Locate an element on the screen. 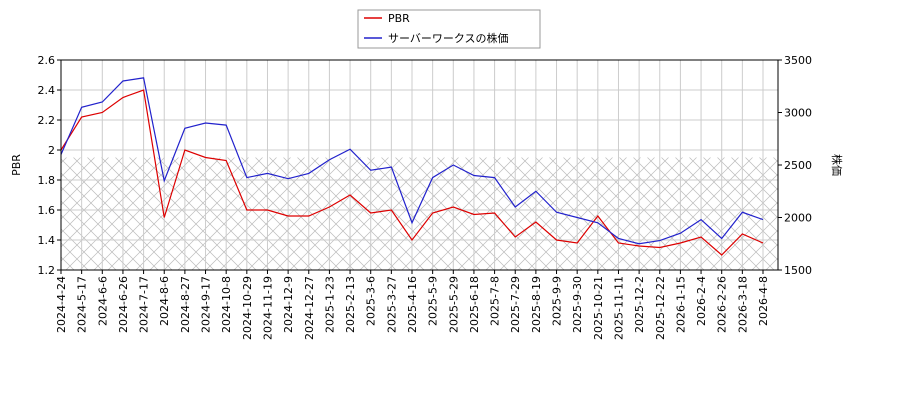 The height and width of the screenshot is (404, 900). x-tick-label: 2025-3-6 is located at coordinates (371, 301).